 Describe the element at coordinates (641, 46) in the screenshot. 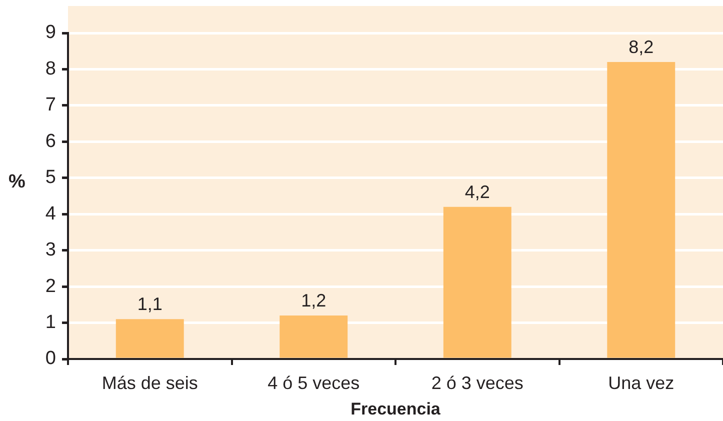

I see `data-label: 8,2` at that location.